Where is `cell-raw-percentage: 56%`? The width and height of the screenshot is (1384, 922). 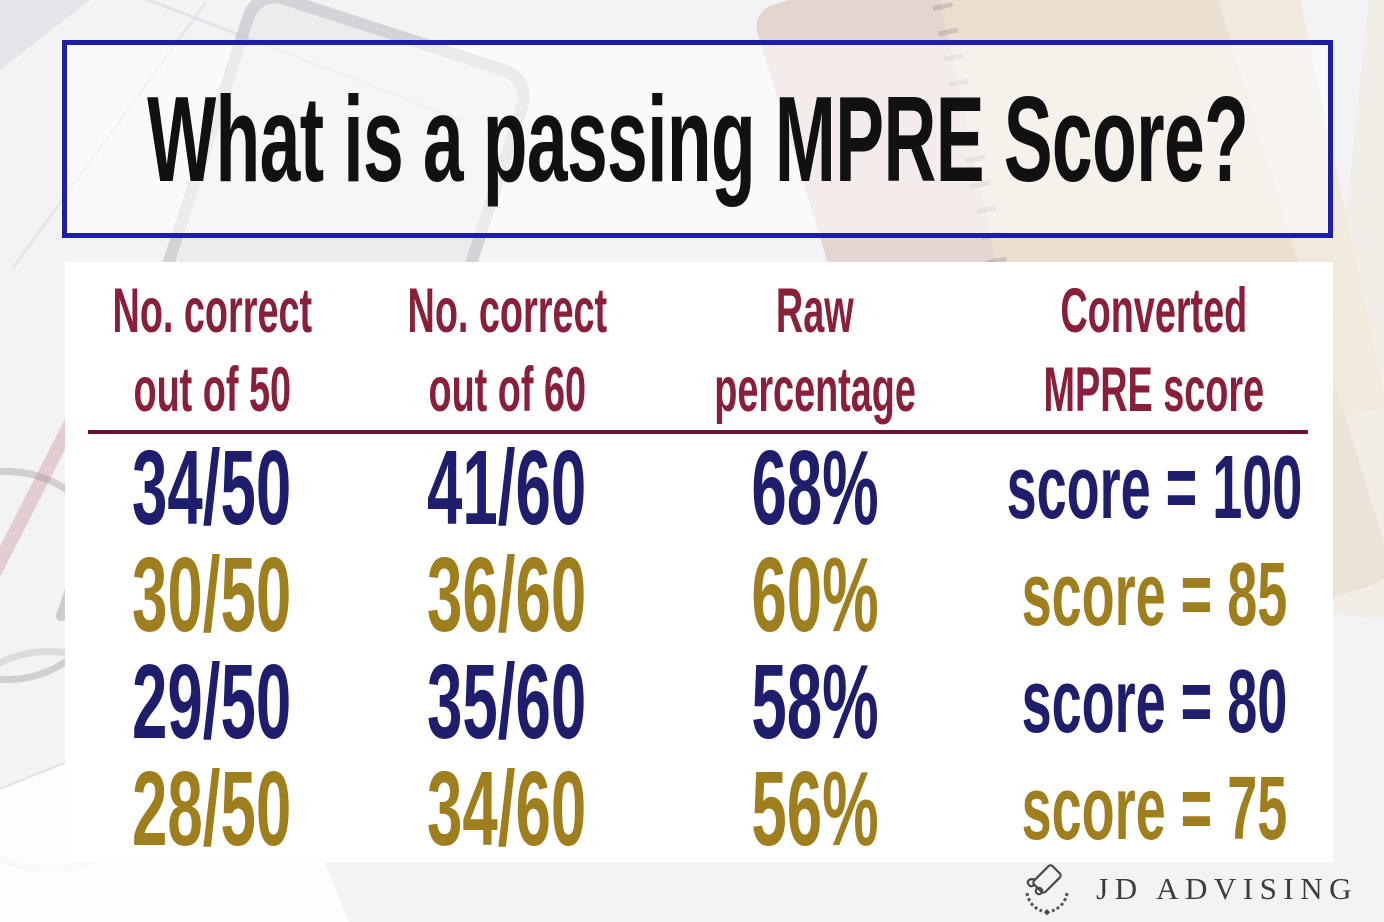 cell-raw-percentage: 56% is located at coordinates (815, 808).